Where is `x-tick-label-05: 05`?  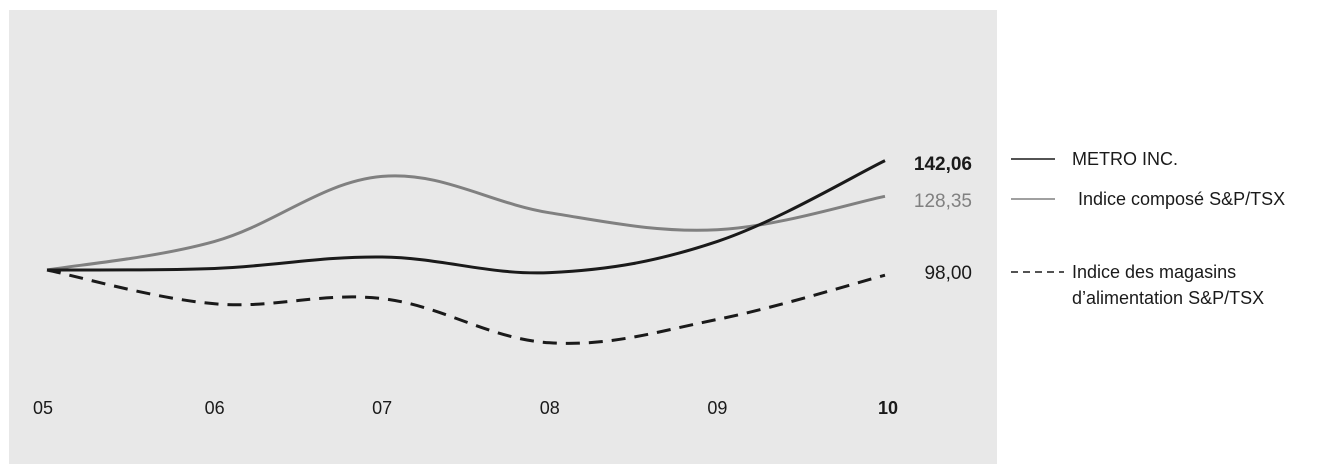
x-tick-label-05: 05 is located at coordinates (43, 408).